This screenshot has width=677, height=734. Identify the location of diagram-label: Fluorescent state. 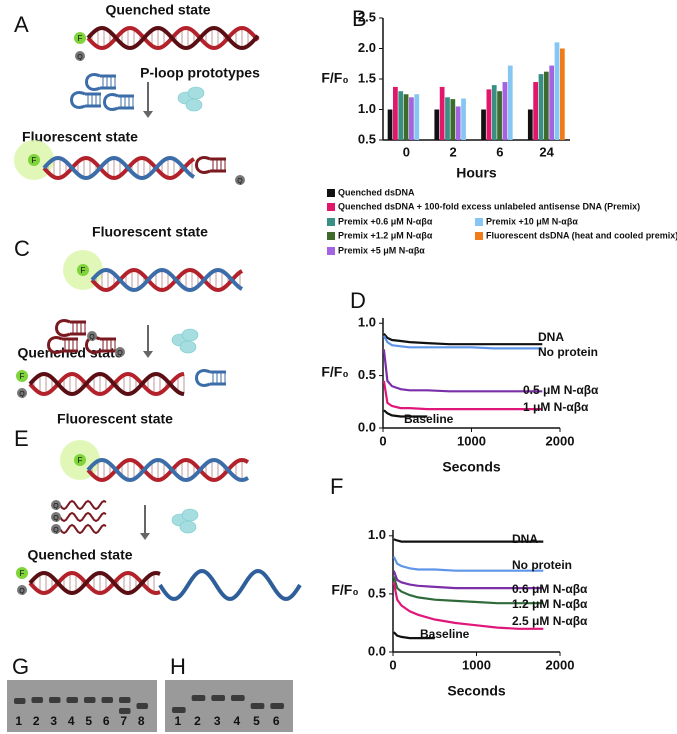
(115, 419).